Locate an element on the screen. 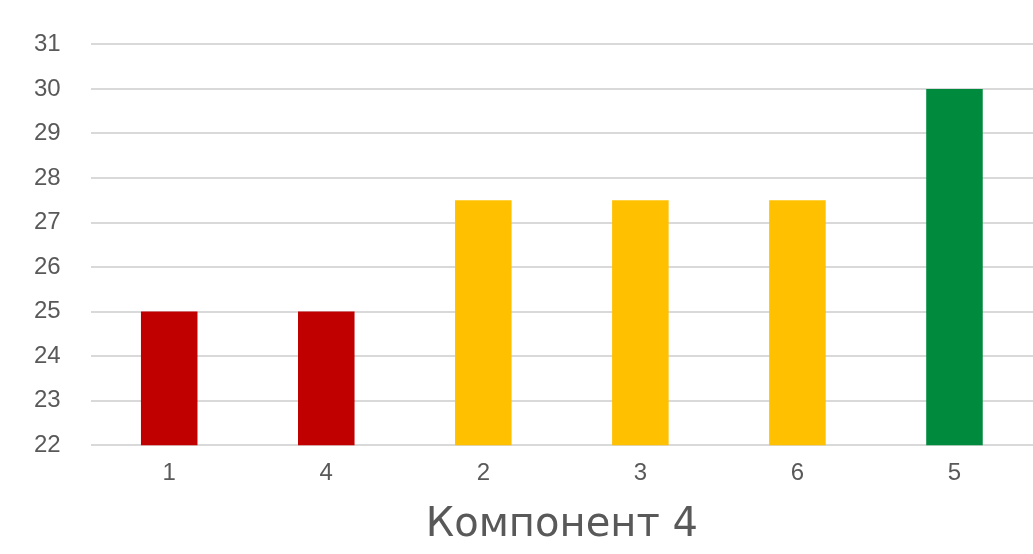 This screenshot has width=1033, height=554. y-tick-label: 25 is located at coordinates (47, 310).